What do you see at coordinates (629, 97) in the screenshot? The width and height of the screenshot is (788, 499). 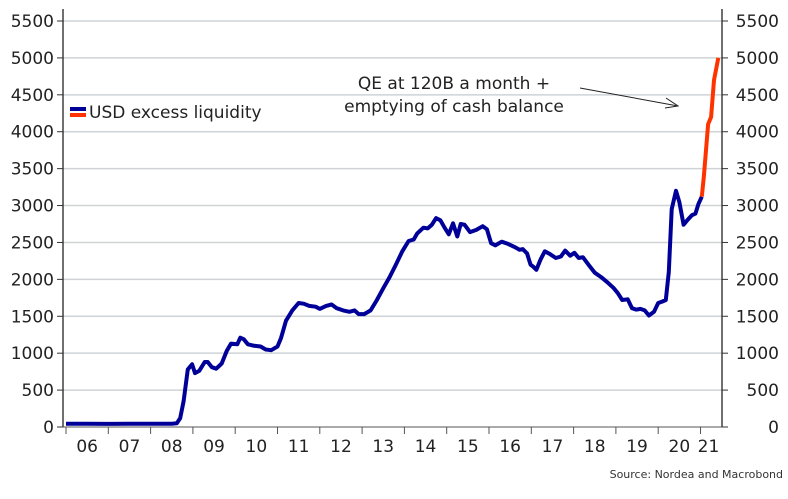 I see `annotation-arrow-shaft` at bounding box center [629, 97].